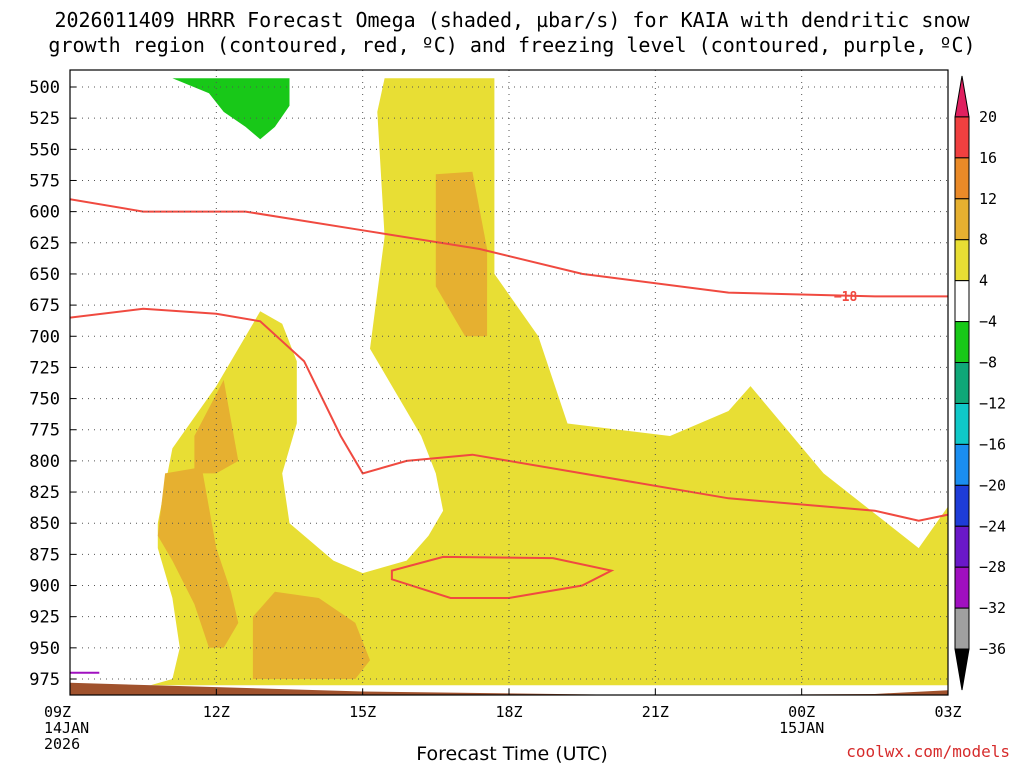 The width and height of the screenshot is (1024, 768). What do you see at coordinates (44, 649) in the screenshot?
I see `y-tick-label: 950` at bounding box center [44, 649].